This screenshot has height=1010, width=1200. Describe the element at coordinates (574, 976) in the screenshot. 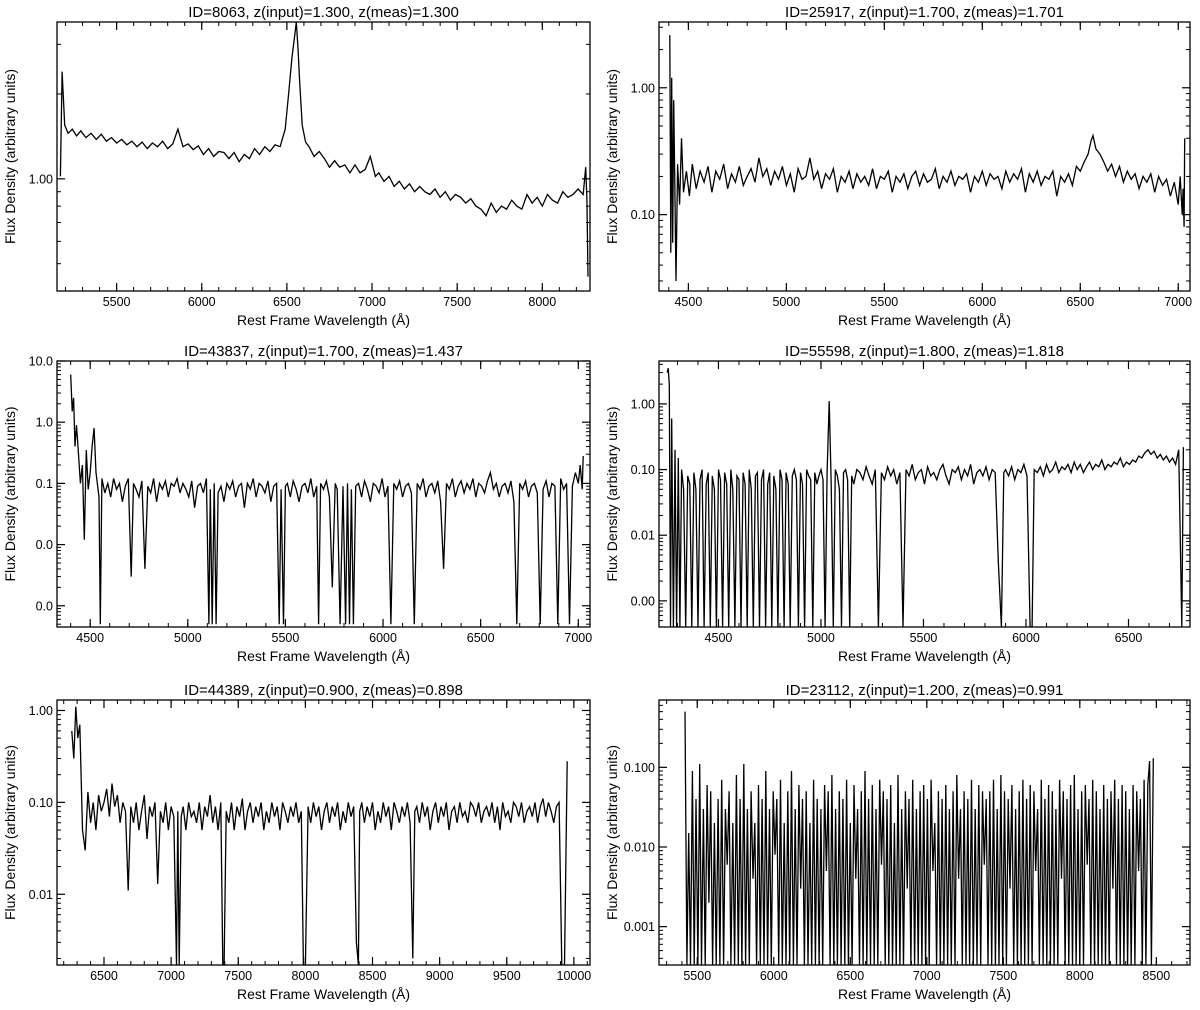

I see `x-tick-label: 10000` at that location.